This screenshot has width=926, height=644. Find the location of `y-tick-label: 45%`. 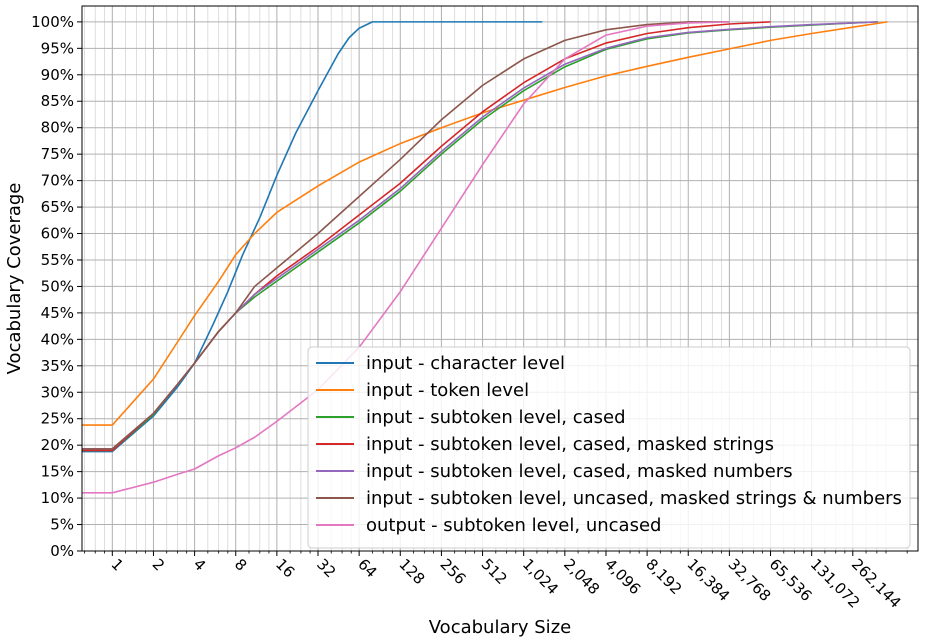

y-tick-label: 45% is located at coordinates (57, 313).